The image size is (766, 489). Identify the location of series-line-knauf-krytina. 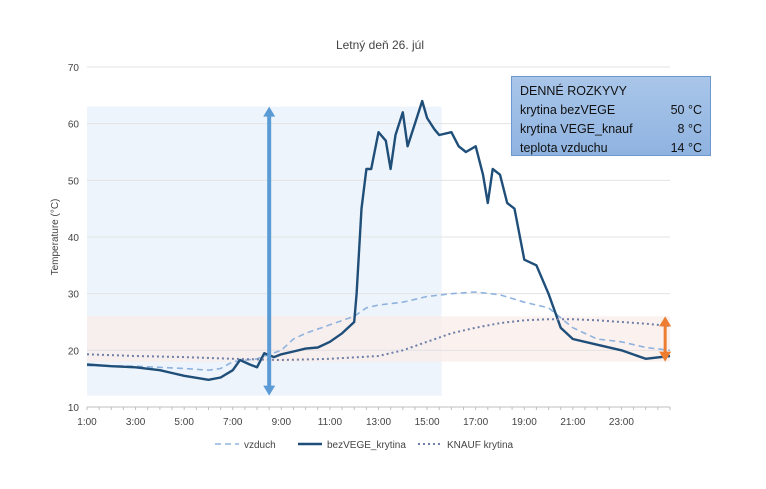
(378, 339).